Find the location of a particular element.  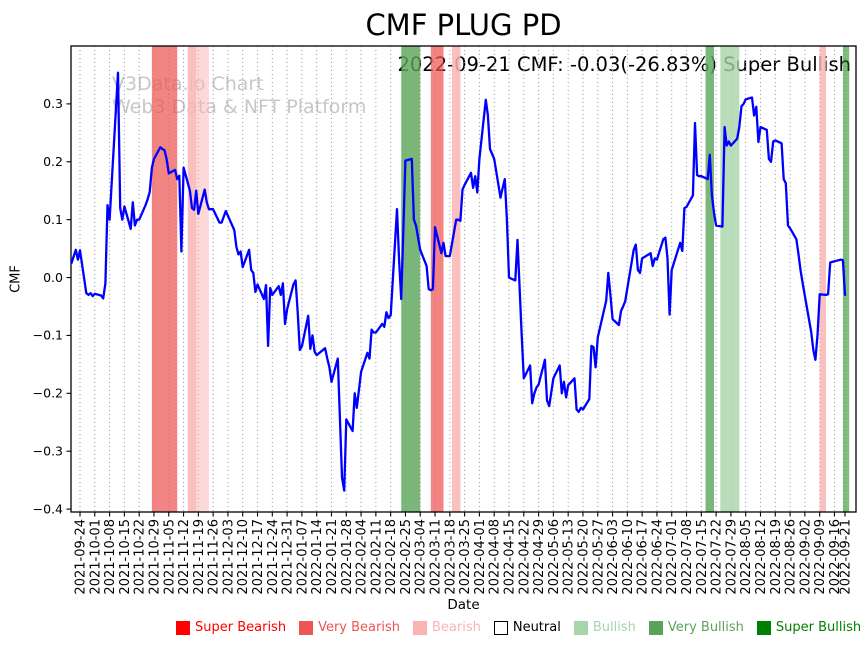

x-tick-label: 2021-12-31 is located at coordinates (288, 557).